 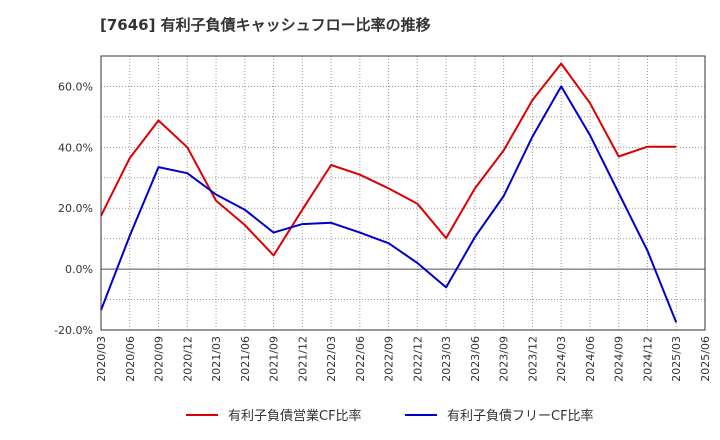 I want to click on legend: 有利子負債営業CF比率 有利子負債フリーCF比率, so click(x=390, y=416).